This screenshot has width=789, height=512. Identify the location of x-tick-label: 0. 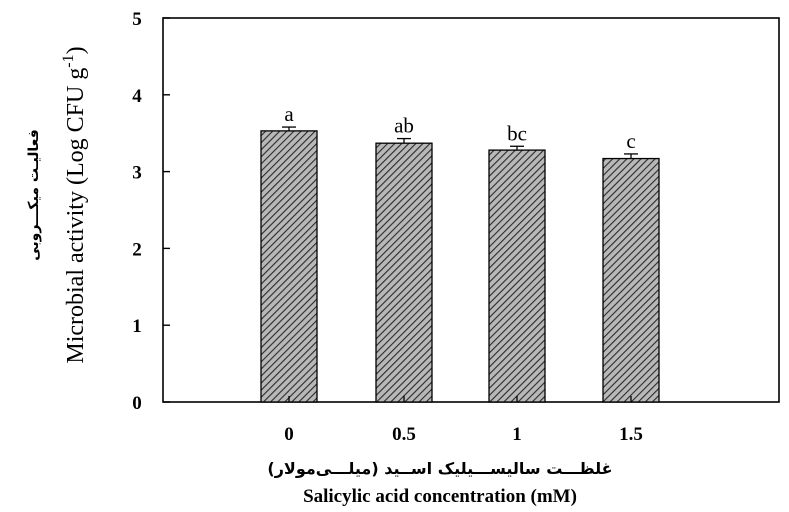
(289, 434).